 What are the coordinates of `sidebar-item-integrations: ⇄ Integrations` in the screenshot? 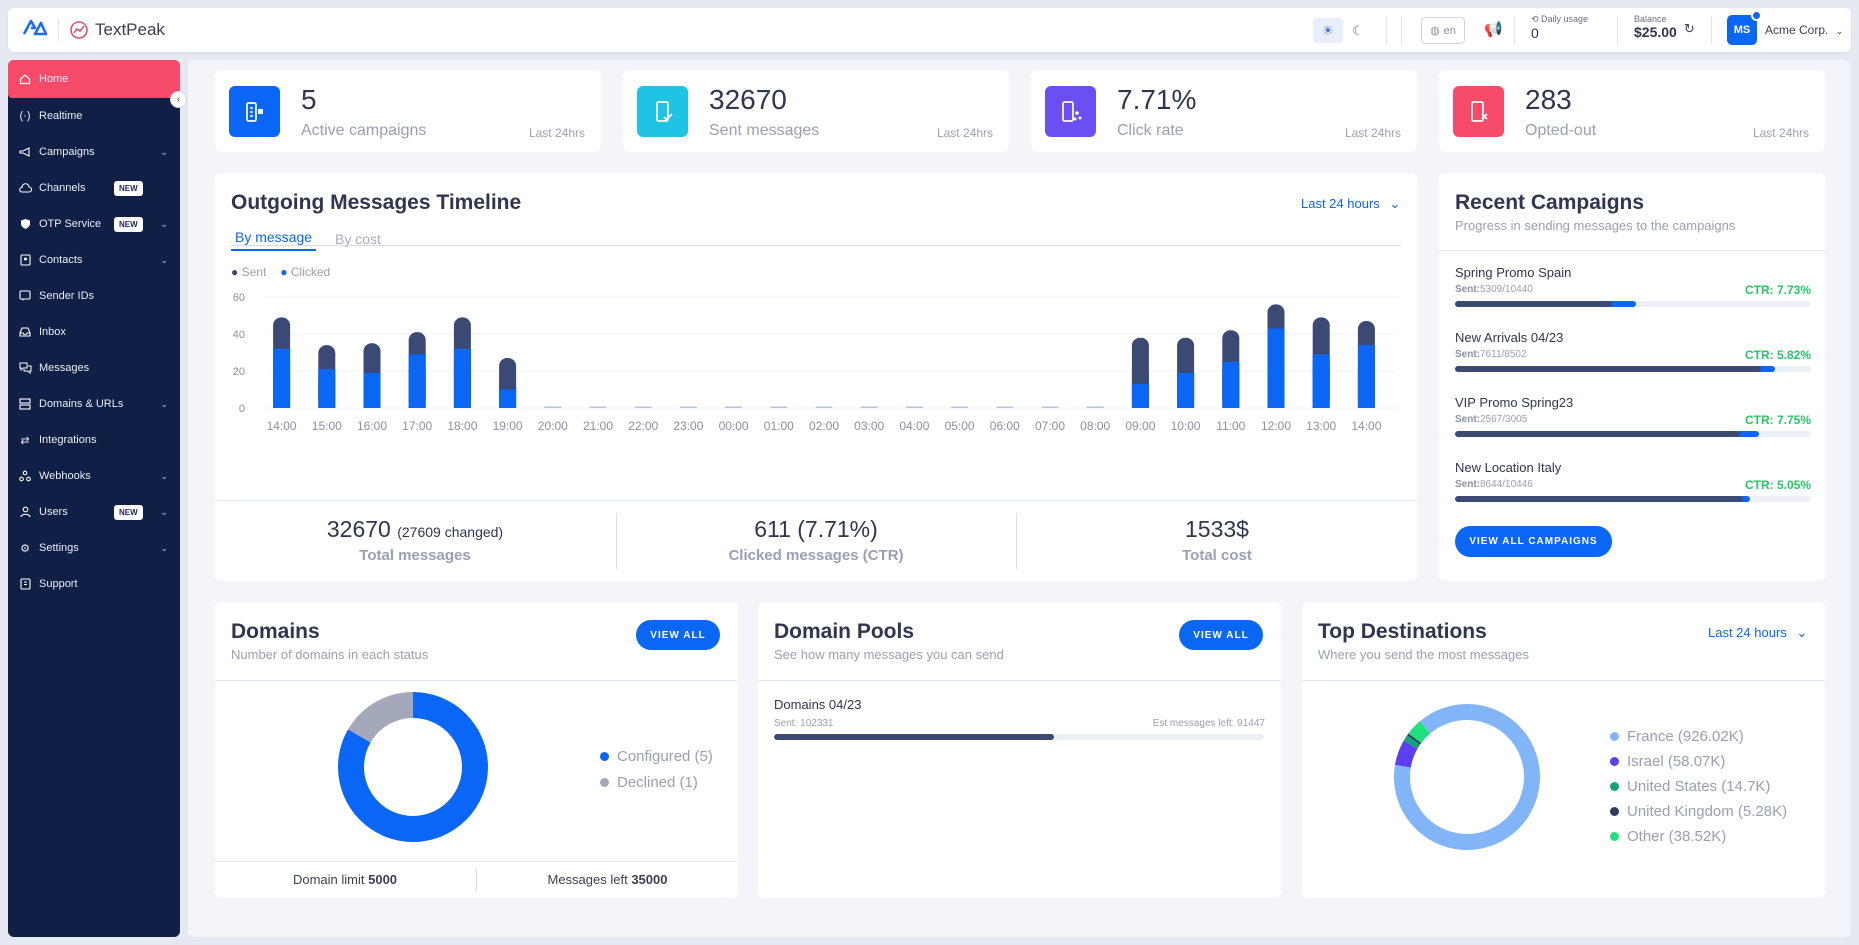 It's located at (94, 440).